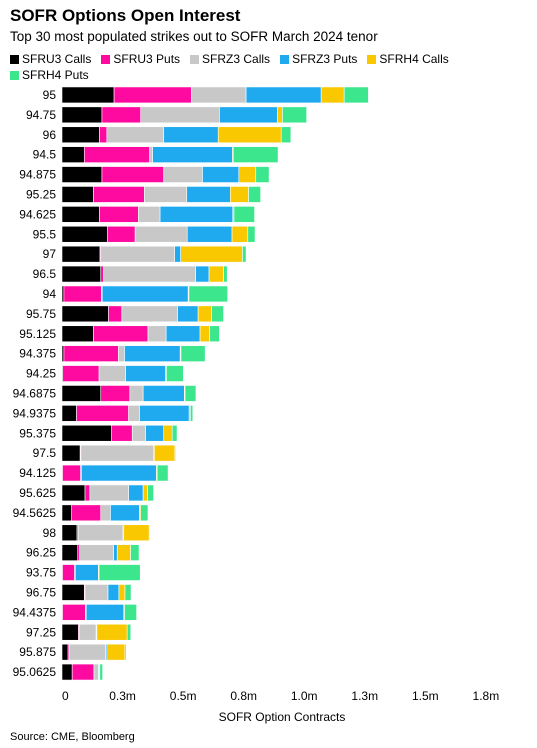  Describe the element at coordinates (41, 573) in the screenshot. I see `category-label: 93.75` at that location.